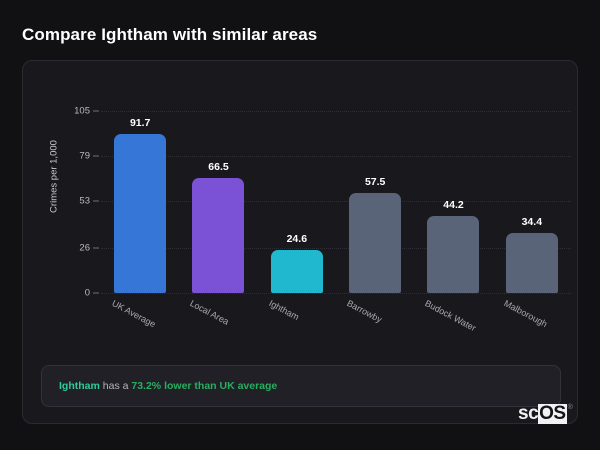 The width and height of the screenshot is (600, 450). What do you see at coordinates (297, 216) in the screenshot?
I see `bar-slot: 24.6 Ightham` at bounding box center [297, 216].